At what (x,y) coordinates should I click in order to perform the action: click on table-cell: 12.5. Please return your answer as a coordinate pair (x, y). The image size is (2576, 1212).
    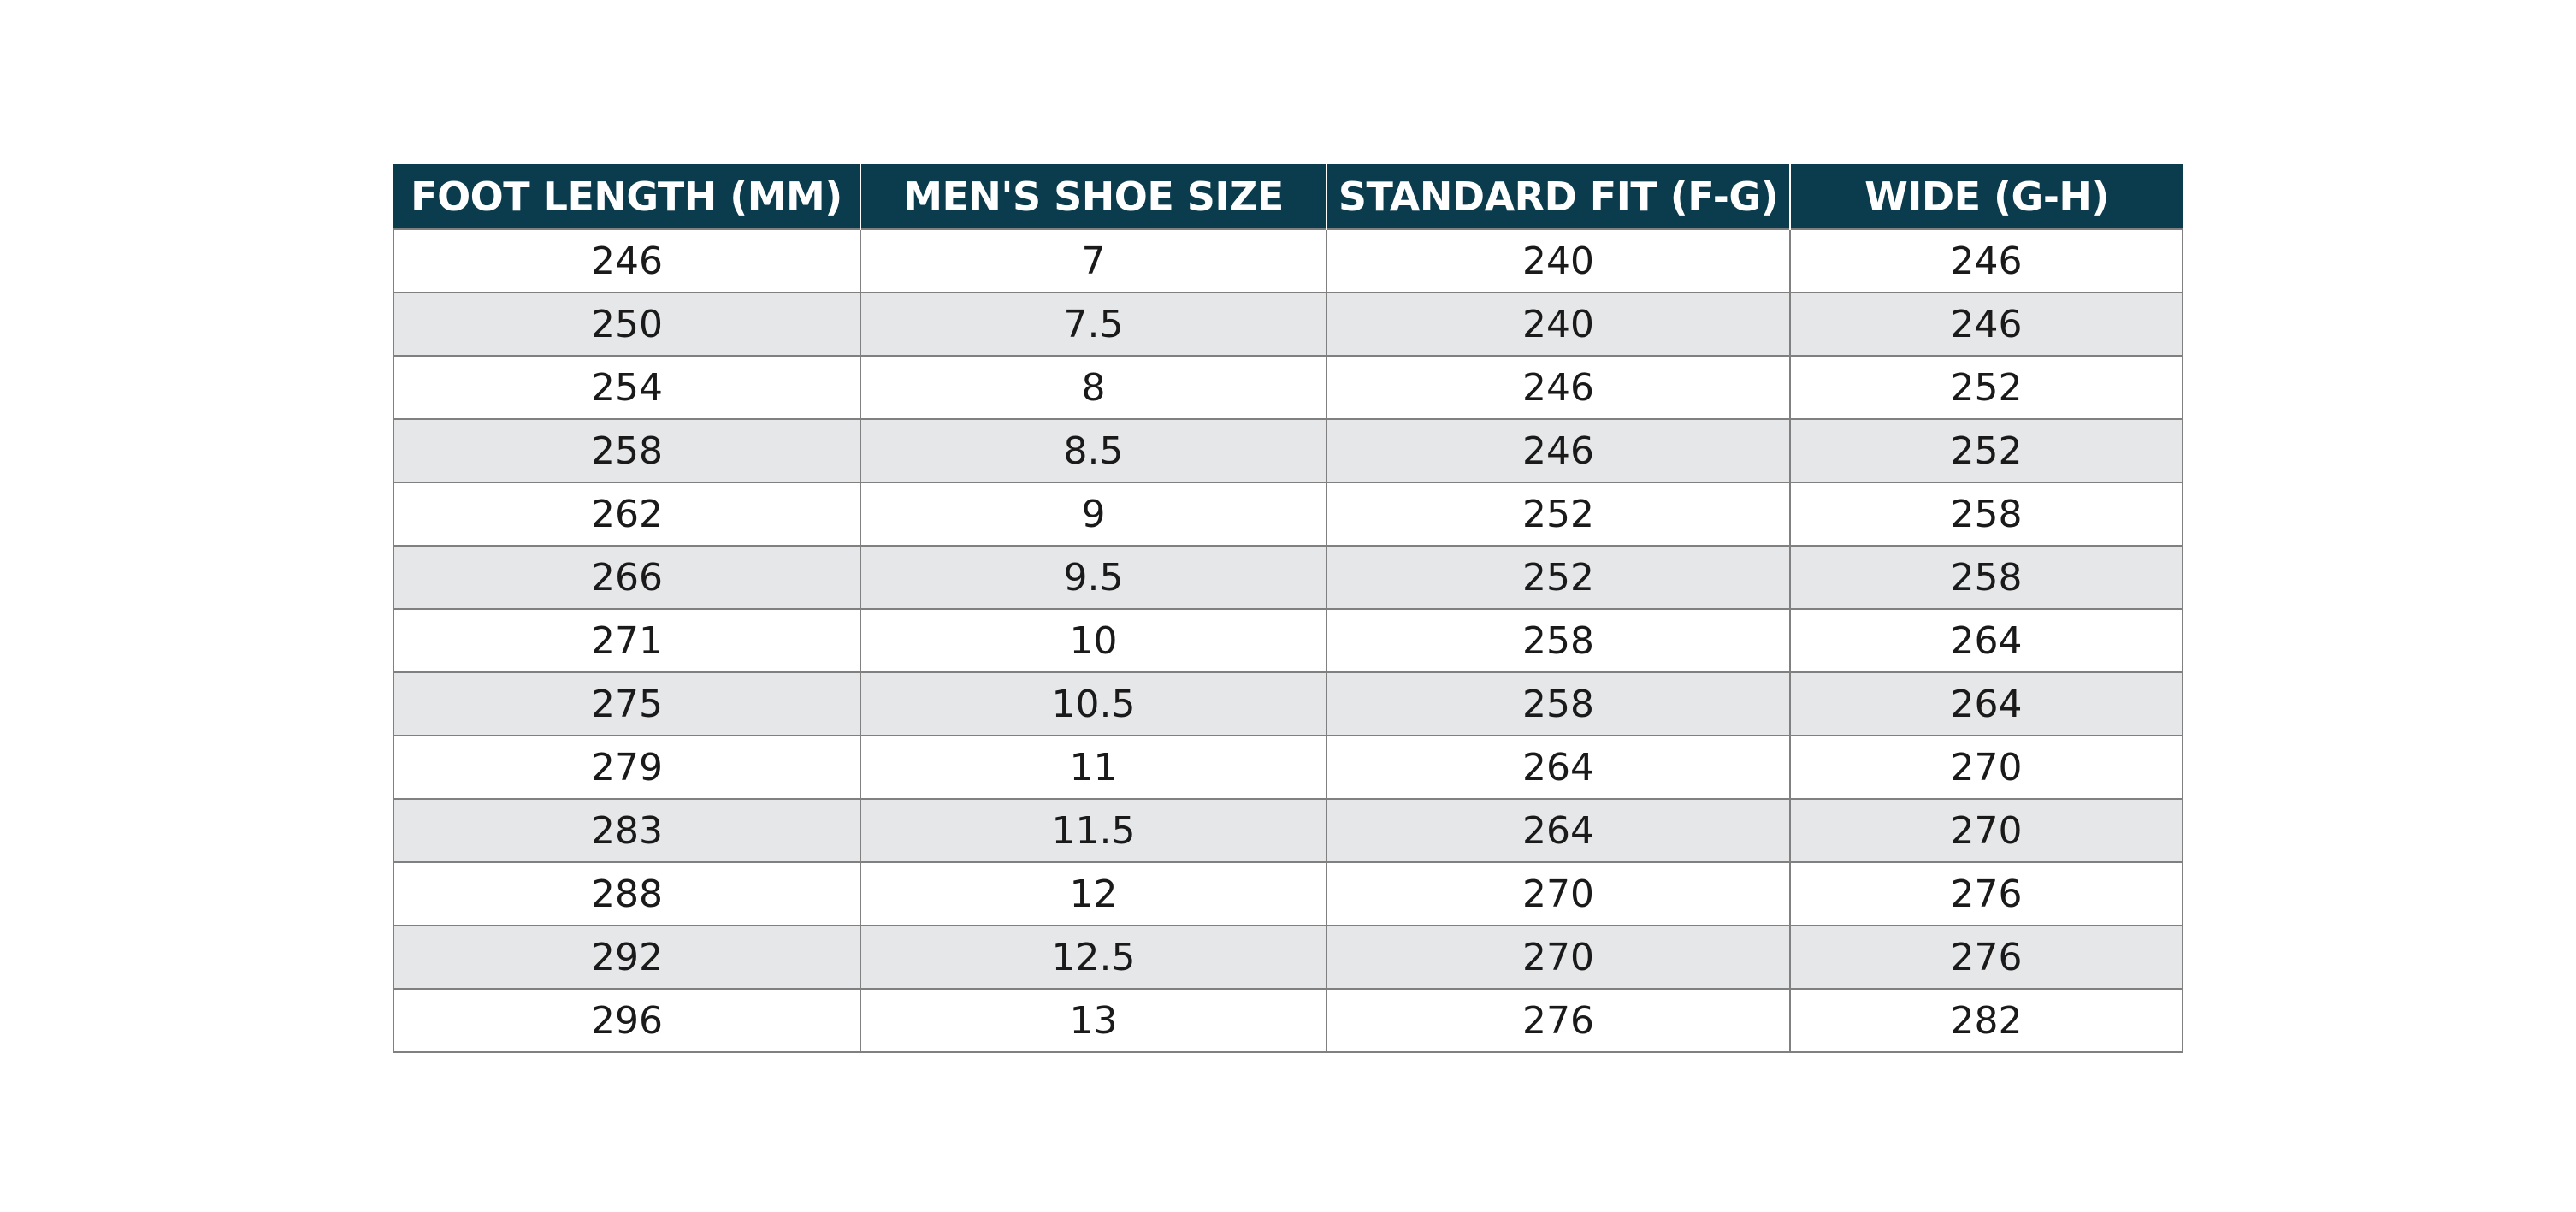
    Looking at the image, I should click on (1093, 958).